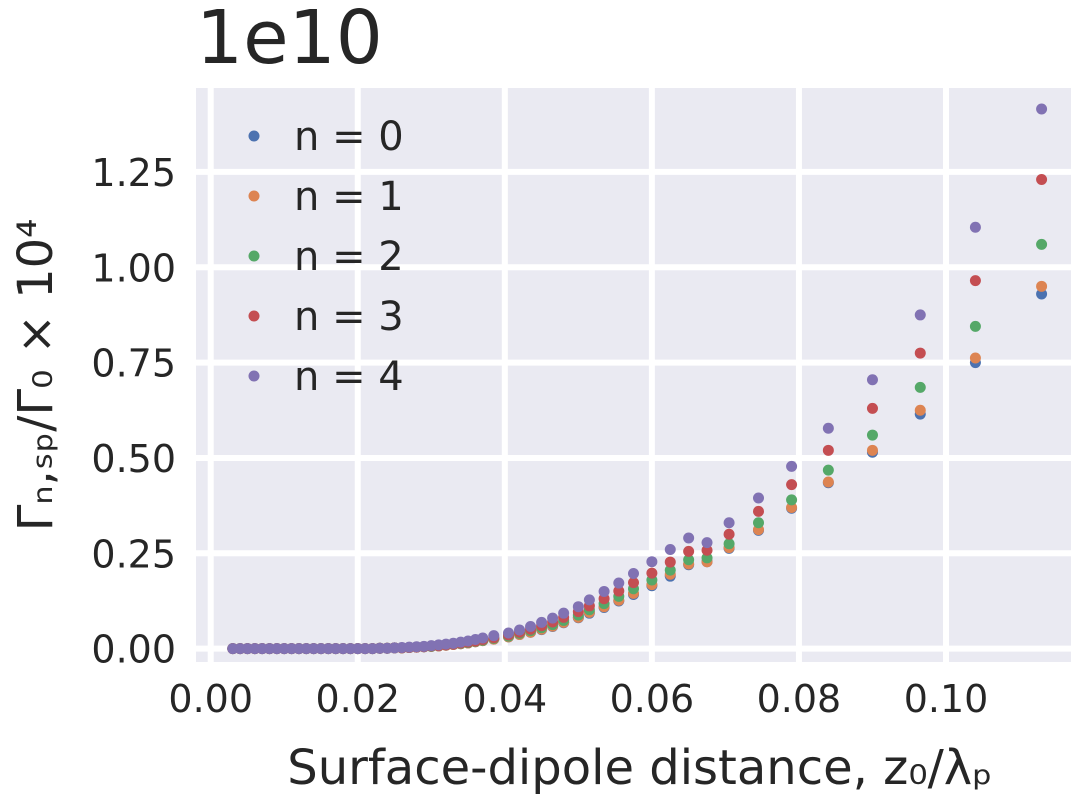 The width and height of the screenshot is (1079, 804). Describe the element at coordinates (133, 268) in the screenshot. I see `y-tick-label: 1.00` at that location.